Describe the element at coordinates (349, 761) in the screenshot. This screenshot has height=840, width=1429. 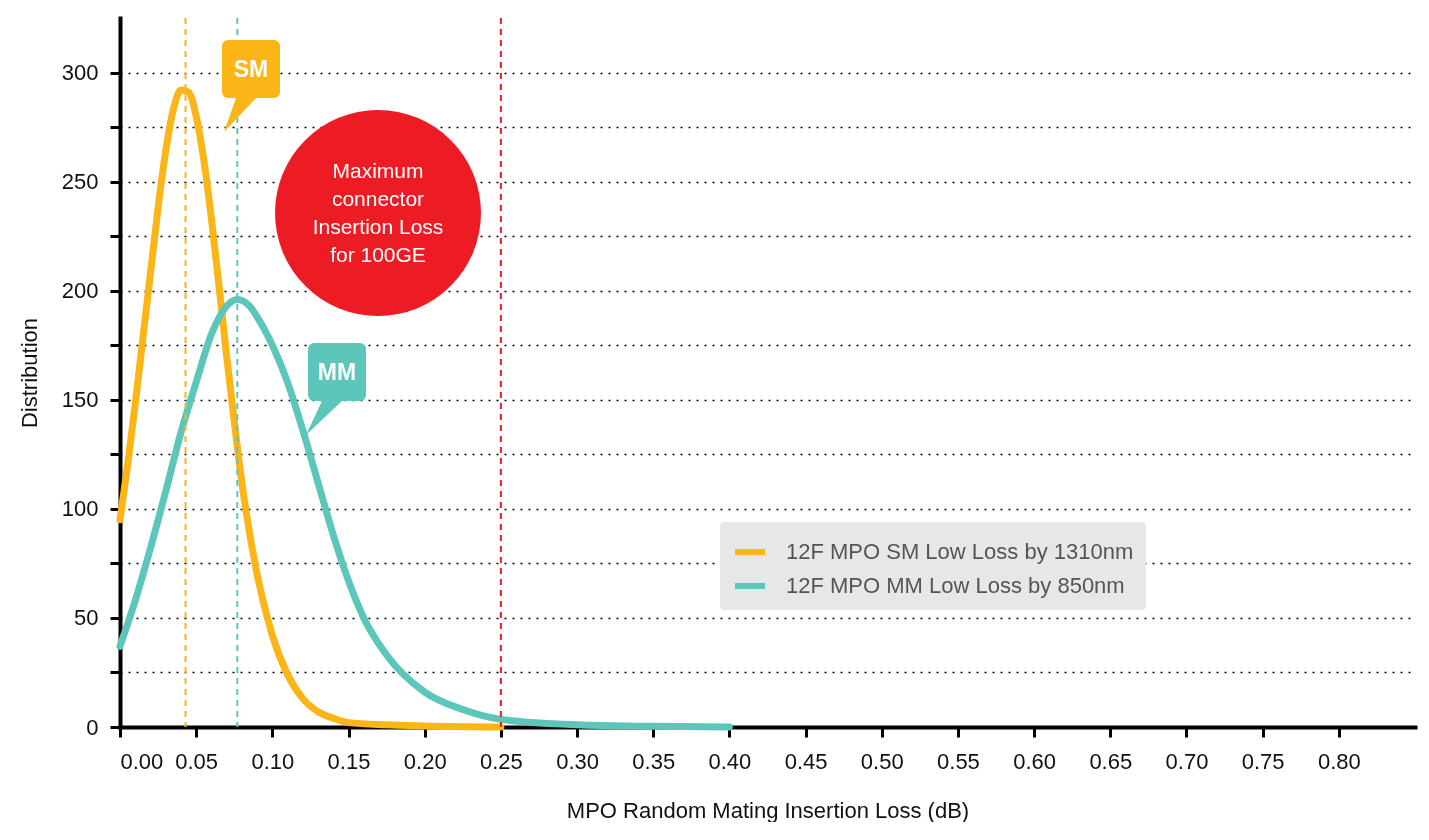
I see `x-tick-label: 0.15` at that location.